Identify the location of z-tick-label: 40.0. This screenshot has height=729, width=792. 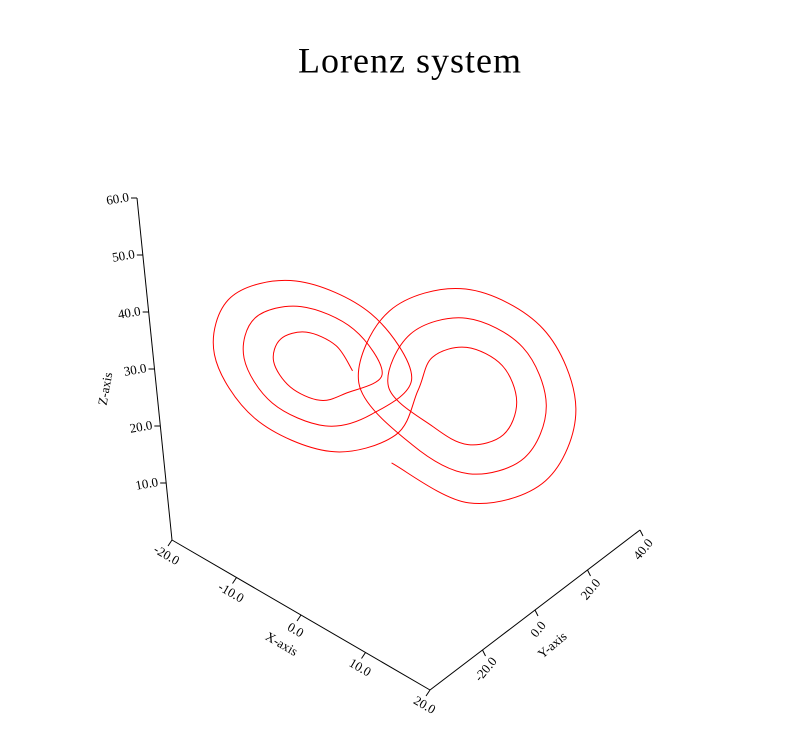
(129, 312).